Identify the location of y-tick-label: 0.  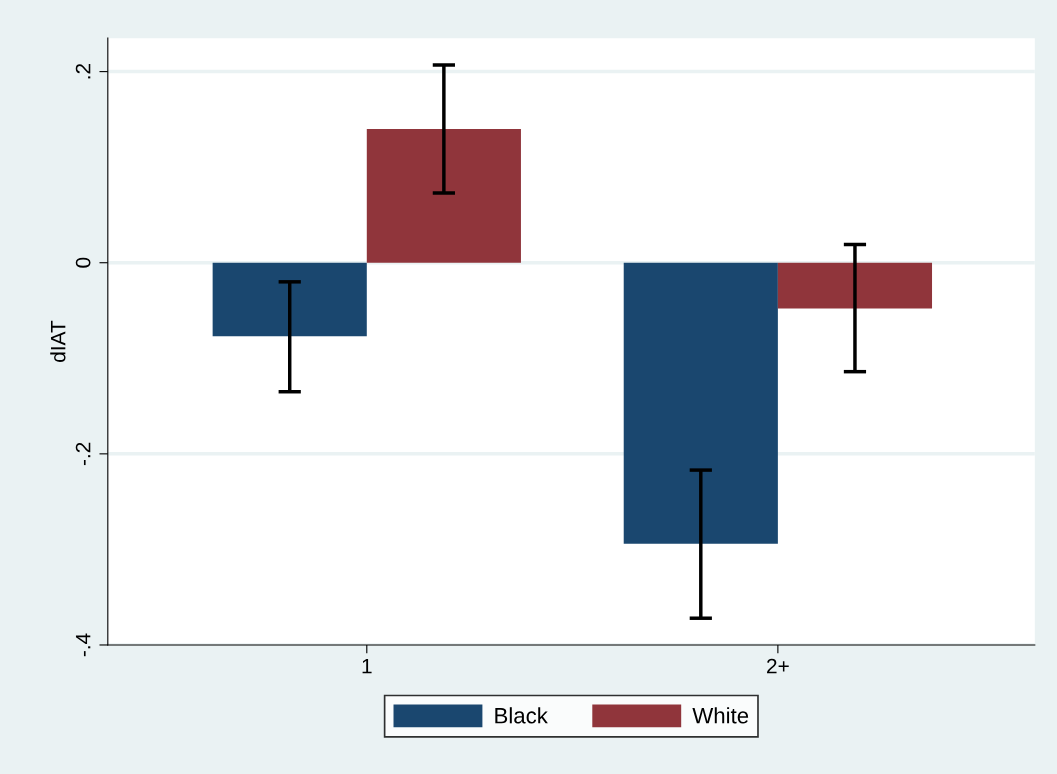
(83, 262).